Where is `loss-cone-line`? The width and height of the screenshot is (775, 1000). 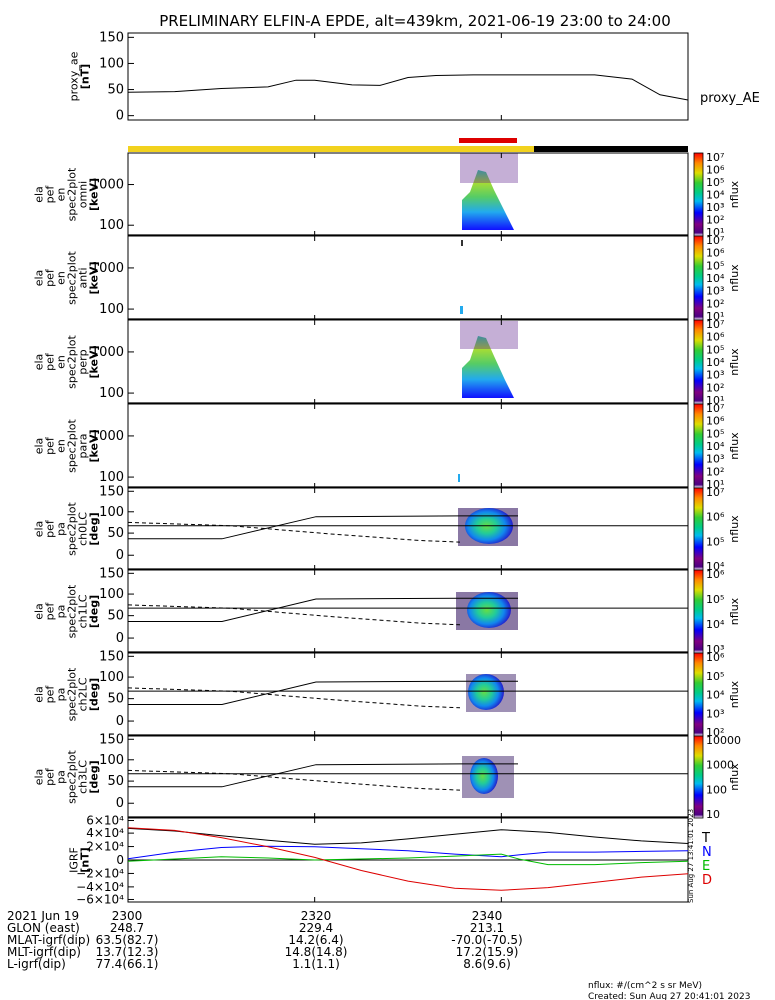
loss-cone-line is located at coordinates (323, 609).